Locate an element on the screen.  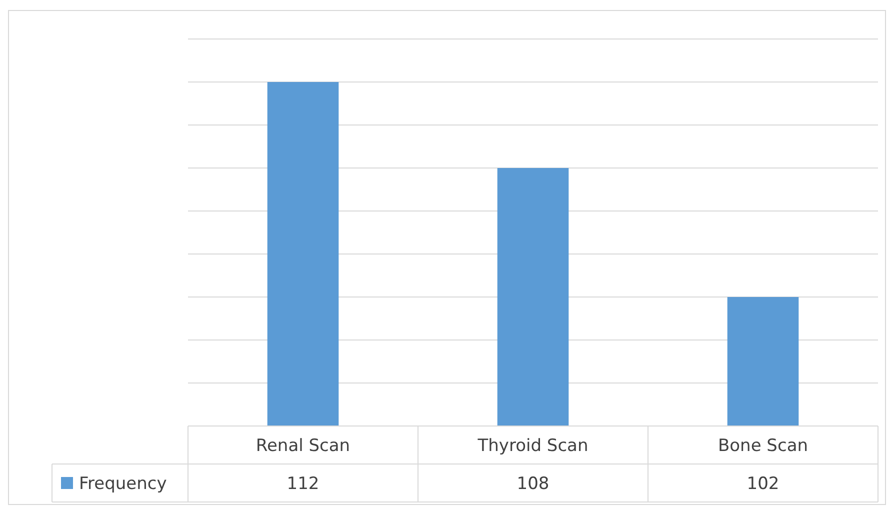
data-label: 108 is located at coordinates (533, 484).